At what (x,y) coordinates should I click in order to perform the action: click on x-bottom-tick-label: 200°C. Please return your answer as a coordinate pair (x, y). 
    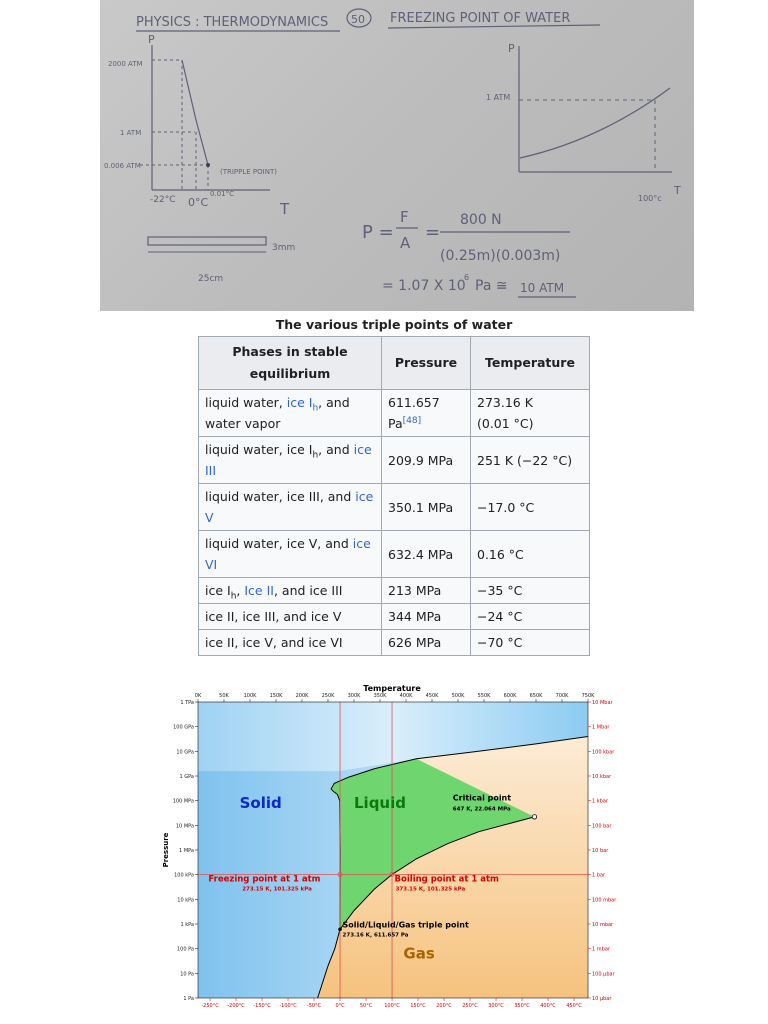
    Looking at the image, I should click on (444, 1006).